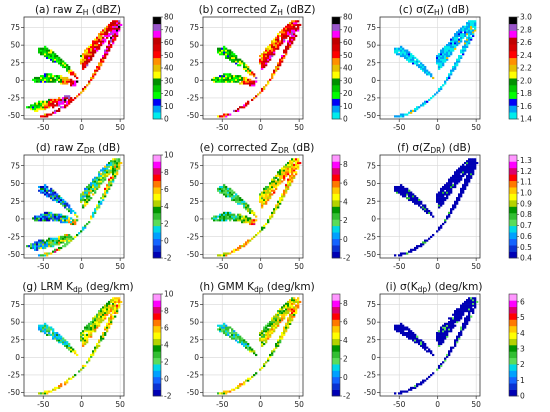 Image resolution: width=550 pixels, height=412 pixels. What do you see at coordinates (168, 258) in the screenshot?
I see `colorbar-tick-label: -2` at bounding box center [168, 258].